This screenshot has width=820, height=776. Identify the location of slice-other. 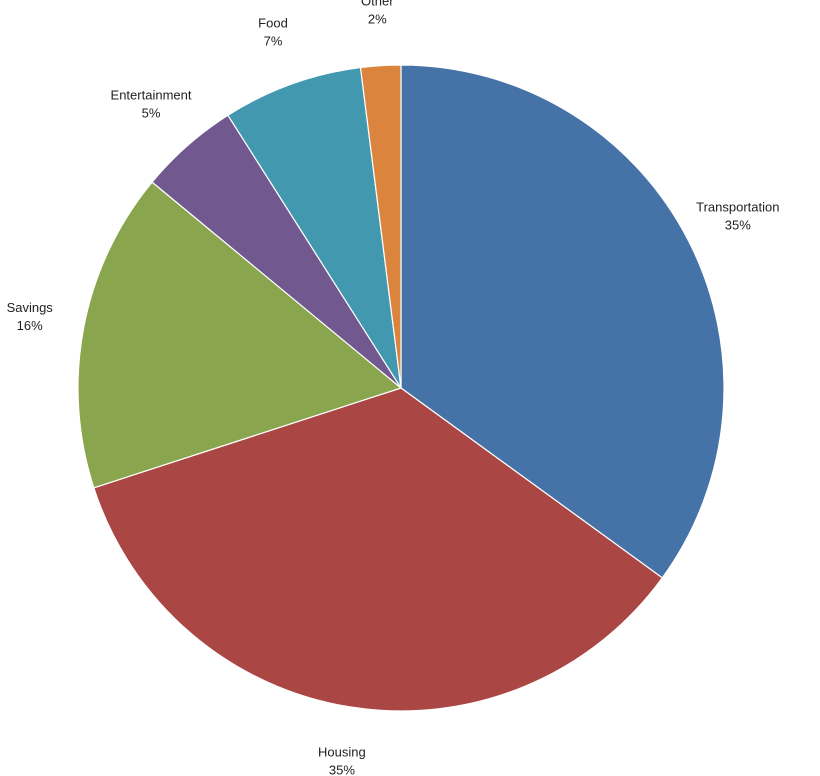
(380, 226).